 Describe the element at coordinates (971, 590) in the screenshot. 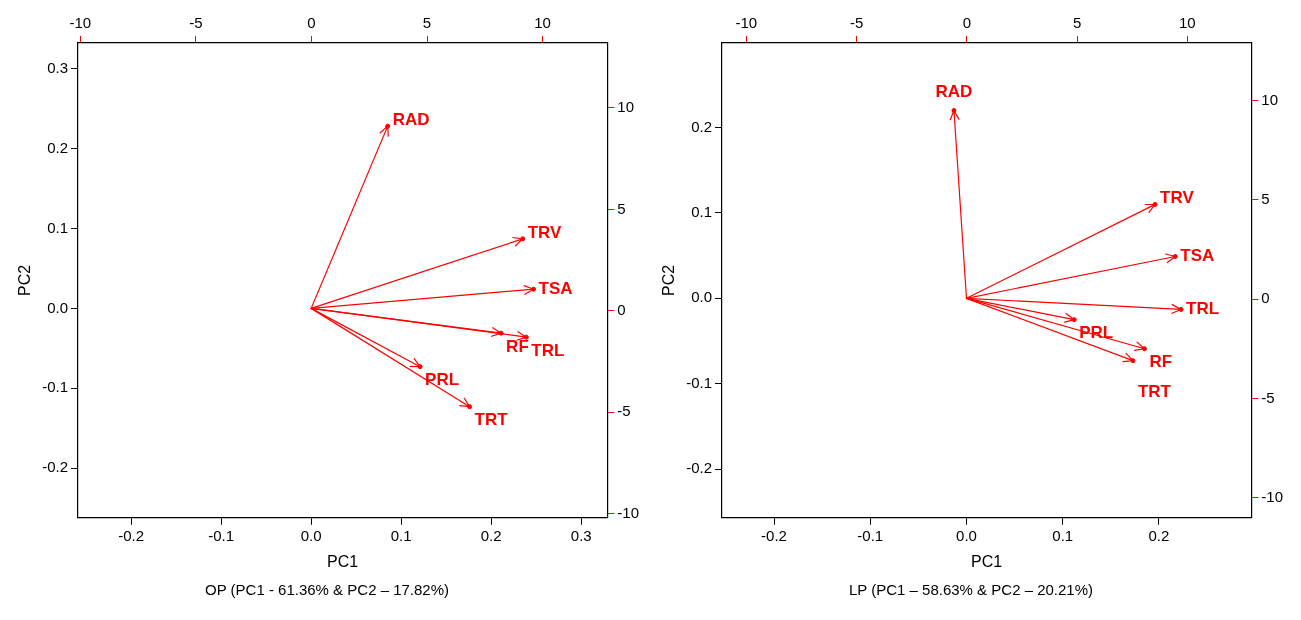

I see `text: LP (PC1 – 58.63% & PC2 – 20.21%)` at that location.